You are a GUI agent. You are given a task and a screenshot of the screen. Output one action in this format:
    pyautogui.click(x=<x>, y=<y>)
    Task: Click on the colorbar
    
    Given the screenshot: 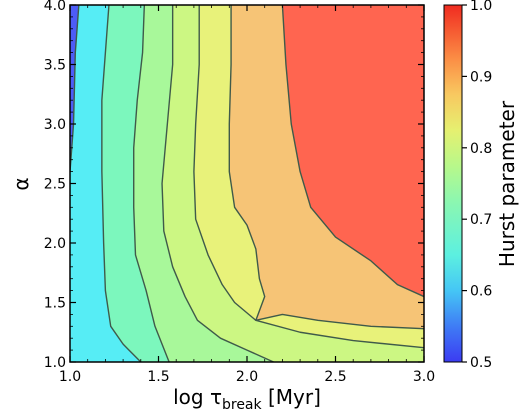 What is the action you would take?
    pyautogui.click(x=453, y=183)
    